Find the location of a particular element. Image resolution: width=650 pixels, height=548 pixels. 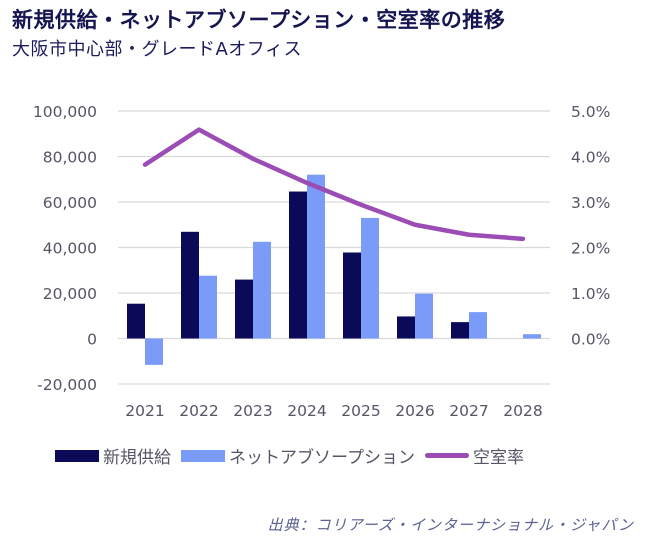

legend-label-absorption: ネットアブソープション is located at coordinates (322, 458).